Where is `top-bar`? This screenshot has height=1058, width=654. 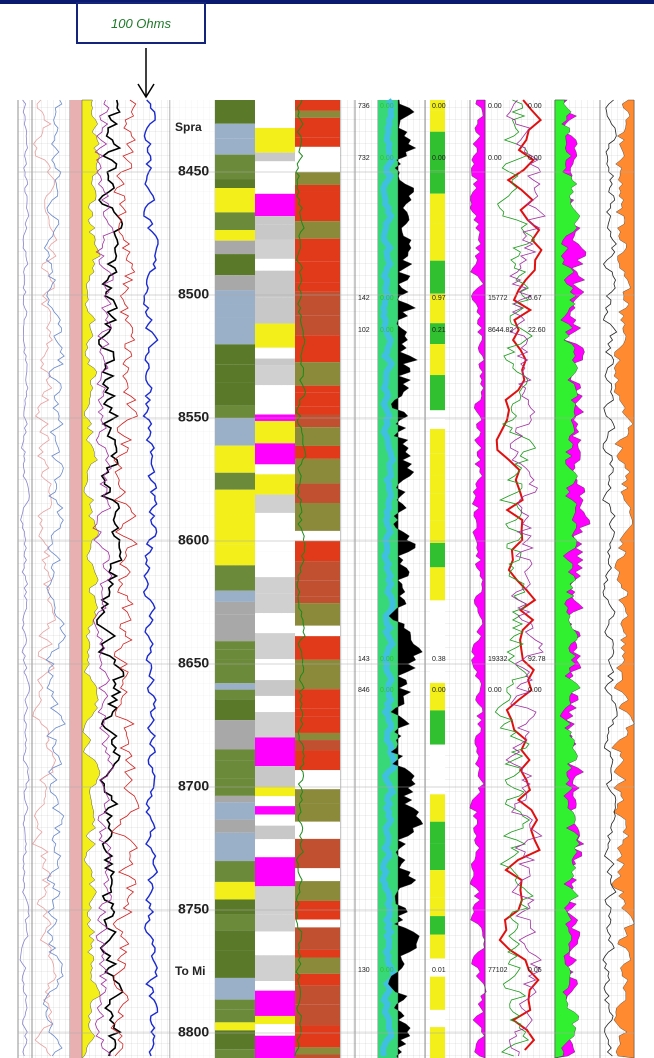
top-bar is located at coordinates (327, 2).